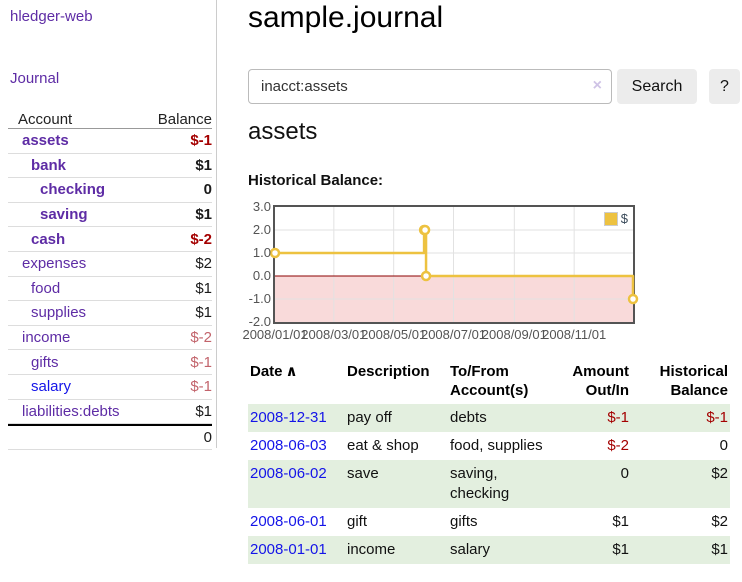  Describe the element at coordinates (288, 473) in the screenshot. I see `txn-date-link: 2008-06-02` at that location.